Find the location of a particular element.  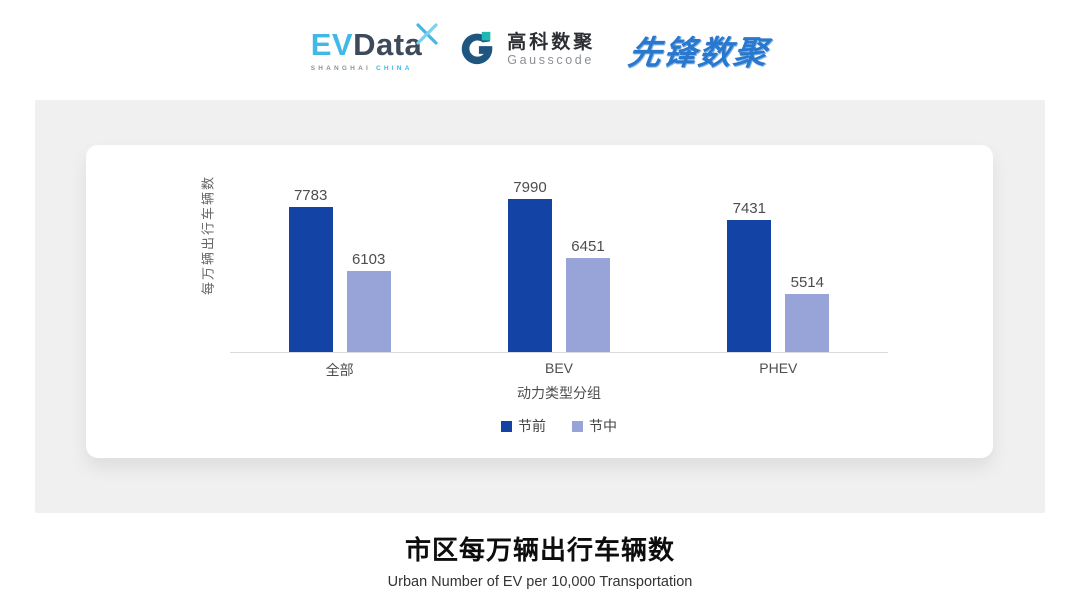

category-label-phev: PHEV is located at coordinates (778, 368).